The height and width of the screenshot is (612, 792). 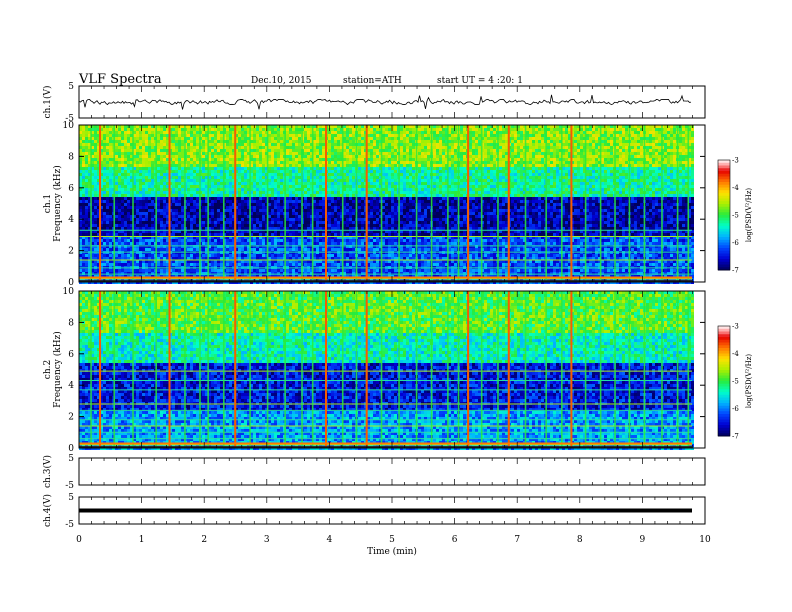 I want to click on x-tick-label: 0, so click(x=79, y=540).